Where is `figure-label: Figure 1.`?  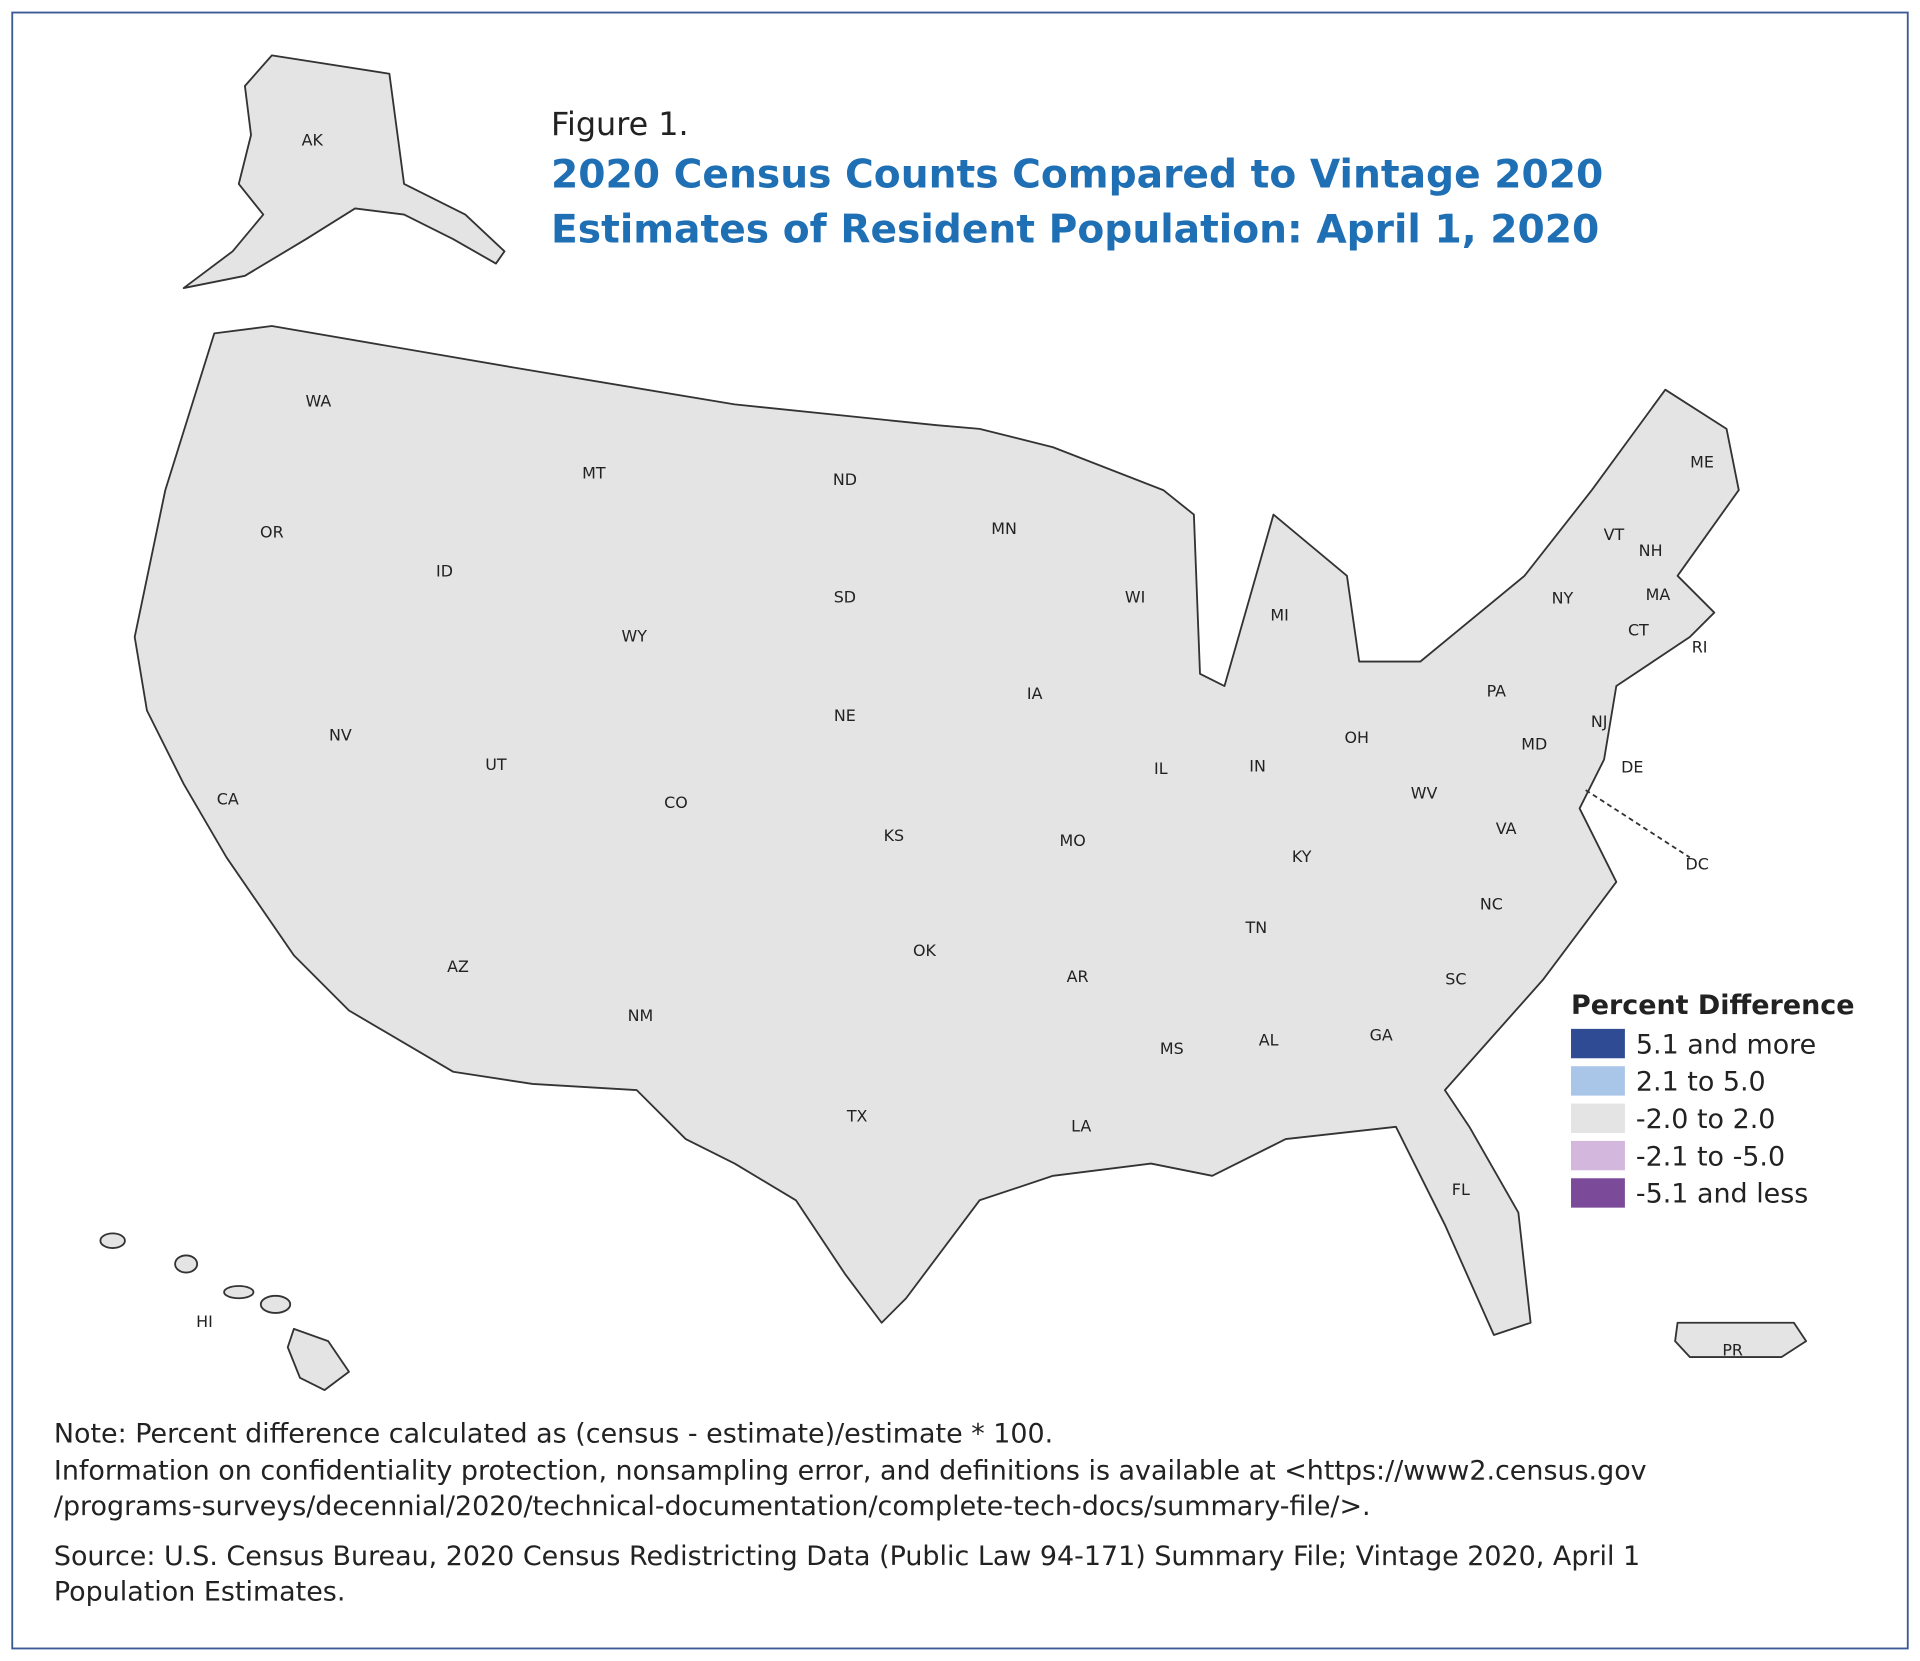 figure-label: Figure 1. is located at coordinates (620, 124).